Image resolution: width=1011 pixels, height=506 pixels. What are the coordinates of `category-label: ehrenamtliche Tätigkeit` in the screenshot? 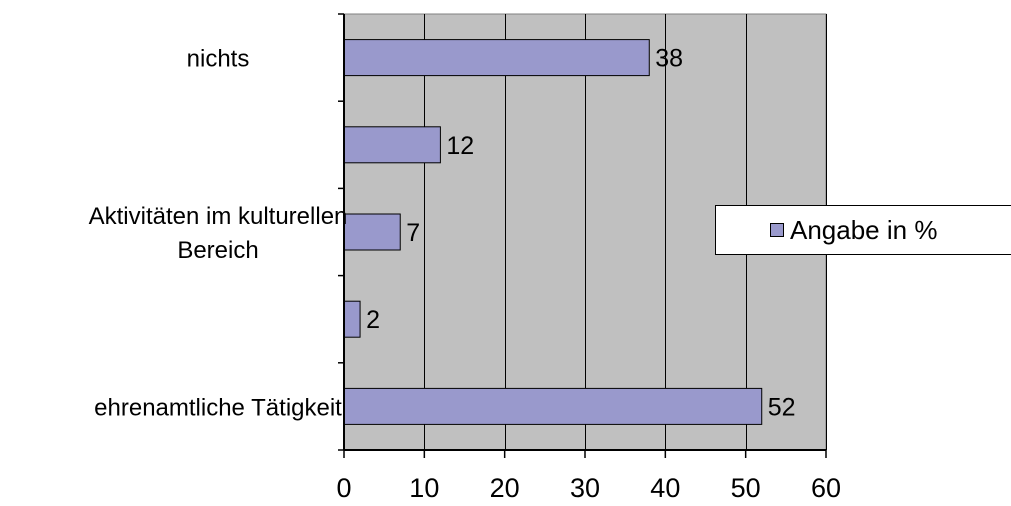 It's located at (218, 407).